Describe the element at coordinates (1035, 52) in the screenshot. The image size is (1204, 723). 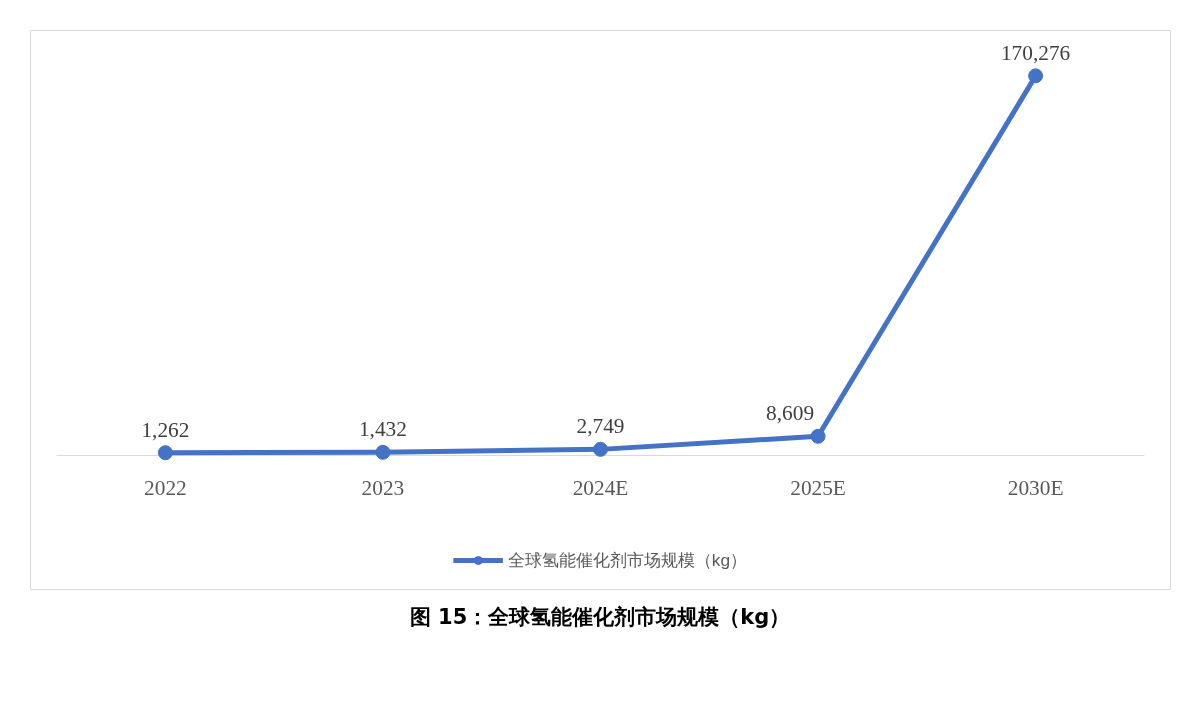
I see `data-label: 170,276` at that location.